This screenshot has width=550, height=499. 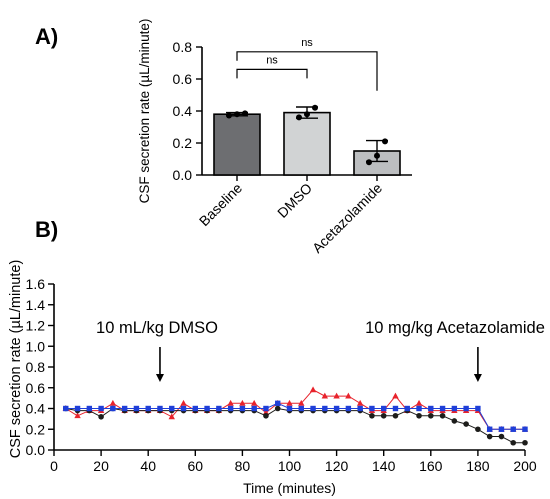 What do you see at coordinates (347, 218) in the screenshot?
I see `x-tick-label: Acetazolamide` at bounding box center [347, 218].